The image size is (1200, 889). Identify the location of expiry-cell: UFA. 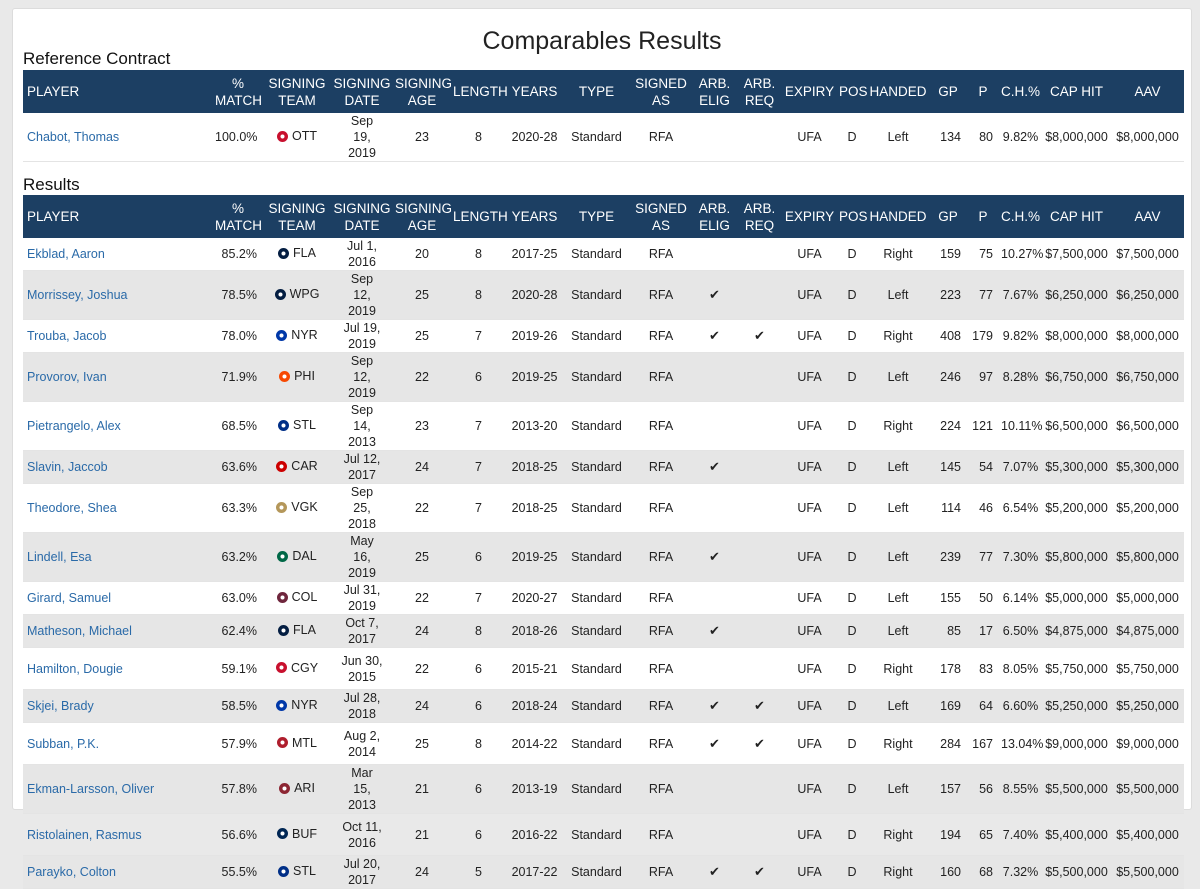
(809, 426).